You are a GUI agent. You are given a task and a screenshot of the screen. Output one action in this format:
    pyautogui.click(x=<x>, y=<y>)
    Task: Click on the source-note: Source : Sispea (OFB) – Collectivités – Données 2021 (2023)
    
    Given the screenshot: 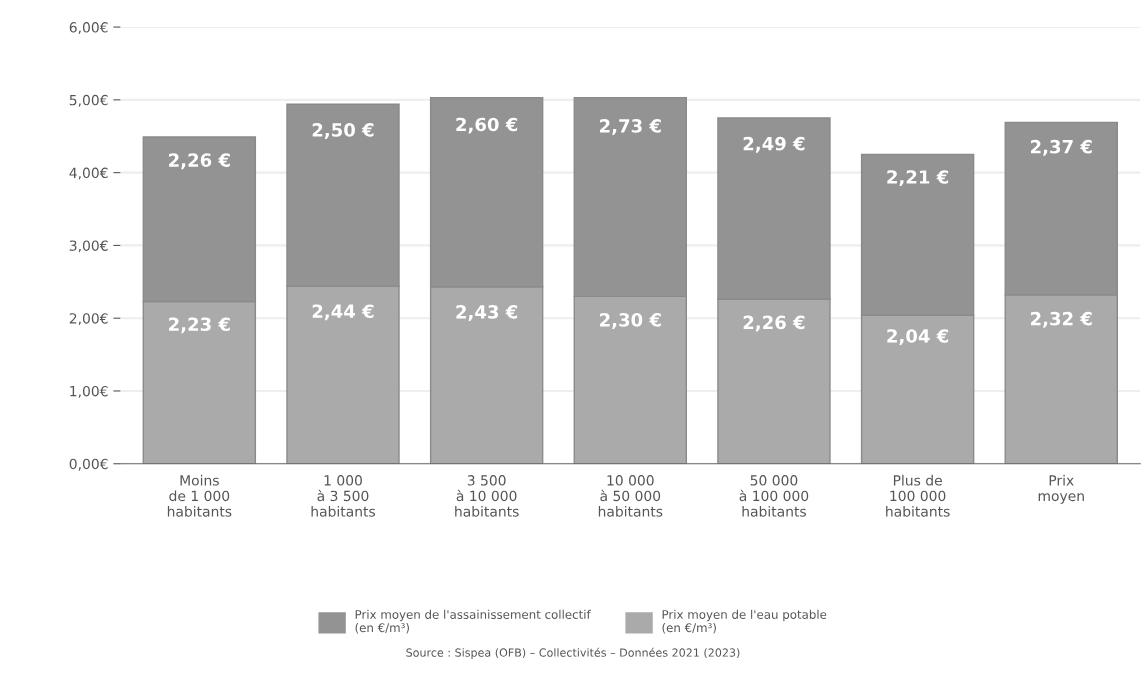 What is the action you would take?
    pyautogui.click(x=573, y=653)
    